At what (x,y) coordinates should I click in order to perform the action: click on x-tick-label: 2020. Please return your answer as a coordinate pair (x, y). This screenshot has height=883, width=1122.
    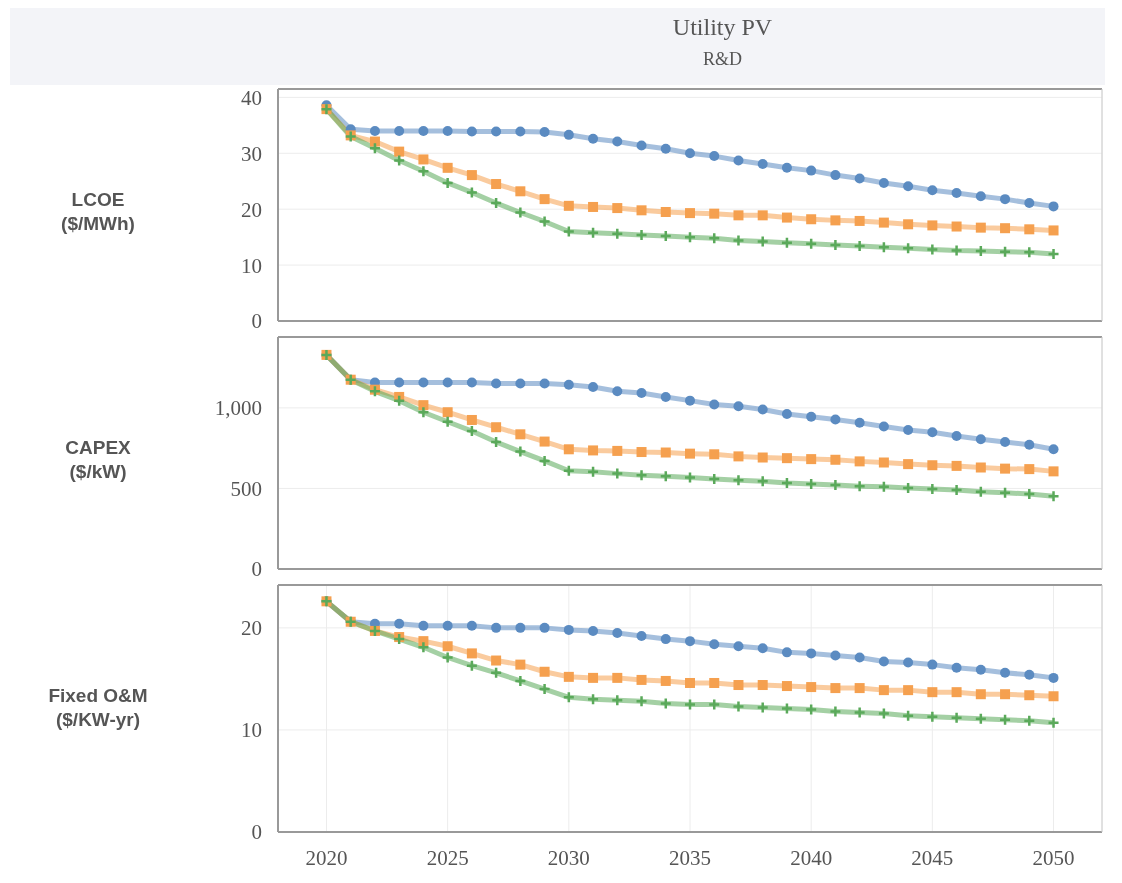
    Looking at the image, I should click on (326, 857).